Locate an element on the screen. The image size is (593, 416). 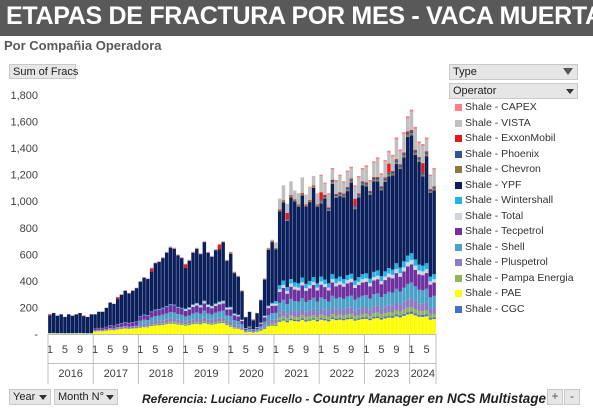
month-field-button: Month N° is located at coordinates (86, 397).